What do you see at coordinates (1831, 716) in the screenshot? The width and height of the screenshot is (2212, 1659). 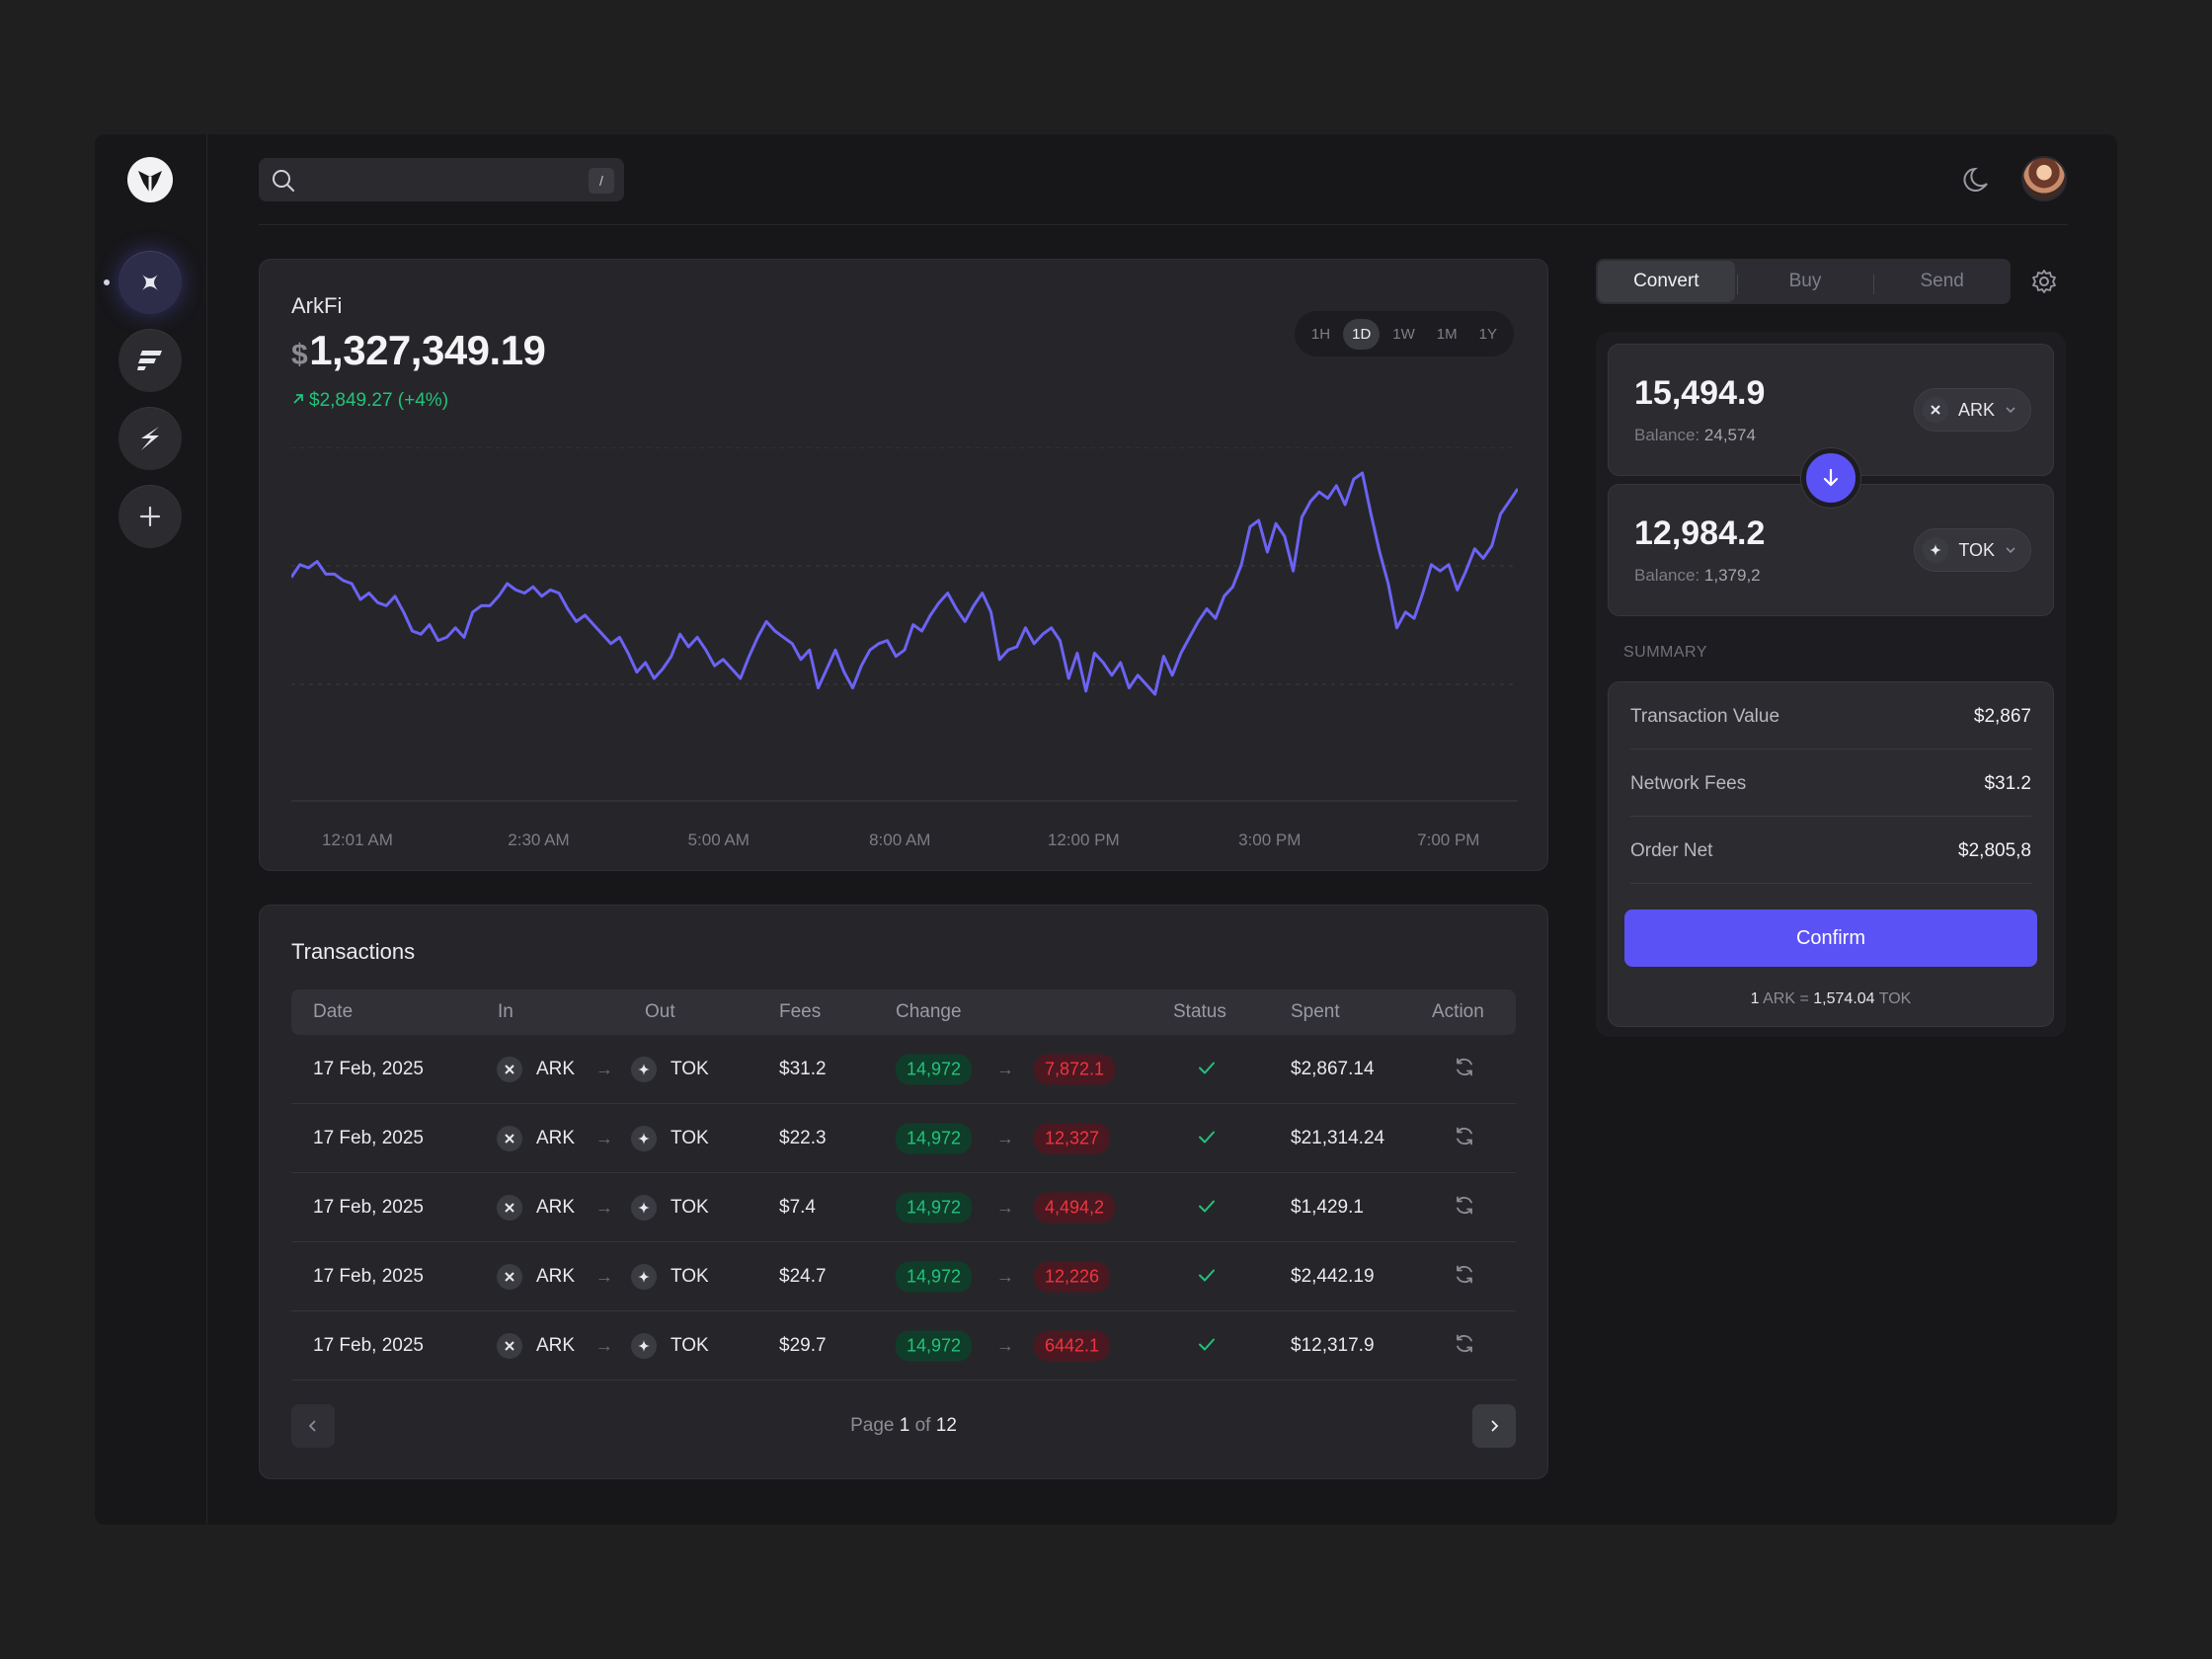 I see `summary-row: Transaction Value $2,867` at bounding box center [1831, 716].